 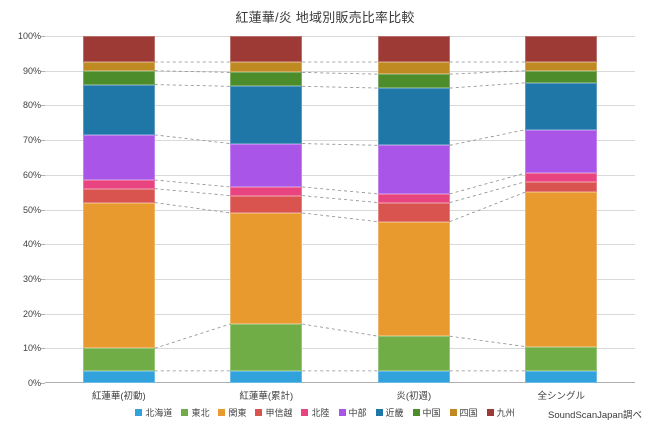 What do you see at coordinates (31, 209) in the screenshot?
I see `y-axis-tick-label: 50%` at bounding box center [31, 209].